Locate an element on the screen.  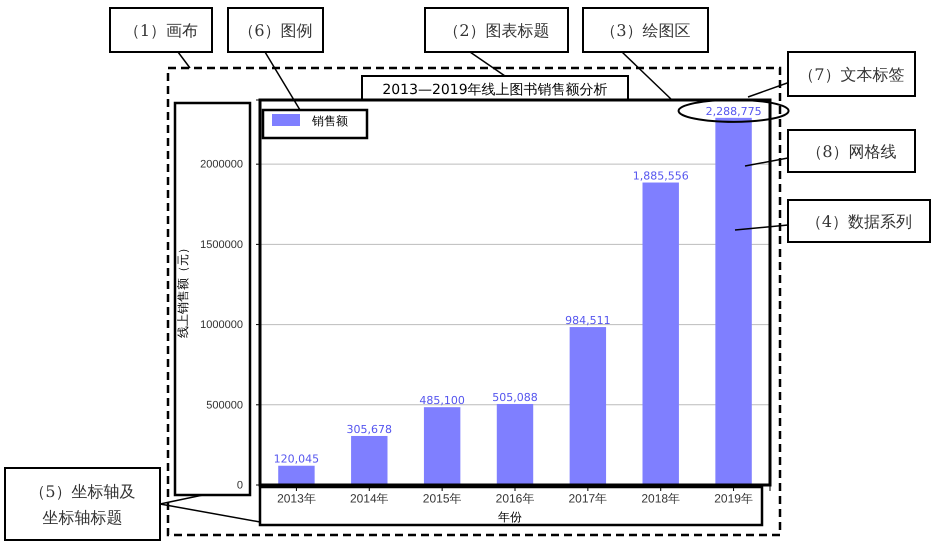
legend-label: 销售额 is located at coordinates (329, 121).